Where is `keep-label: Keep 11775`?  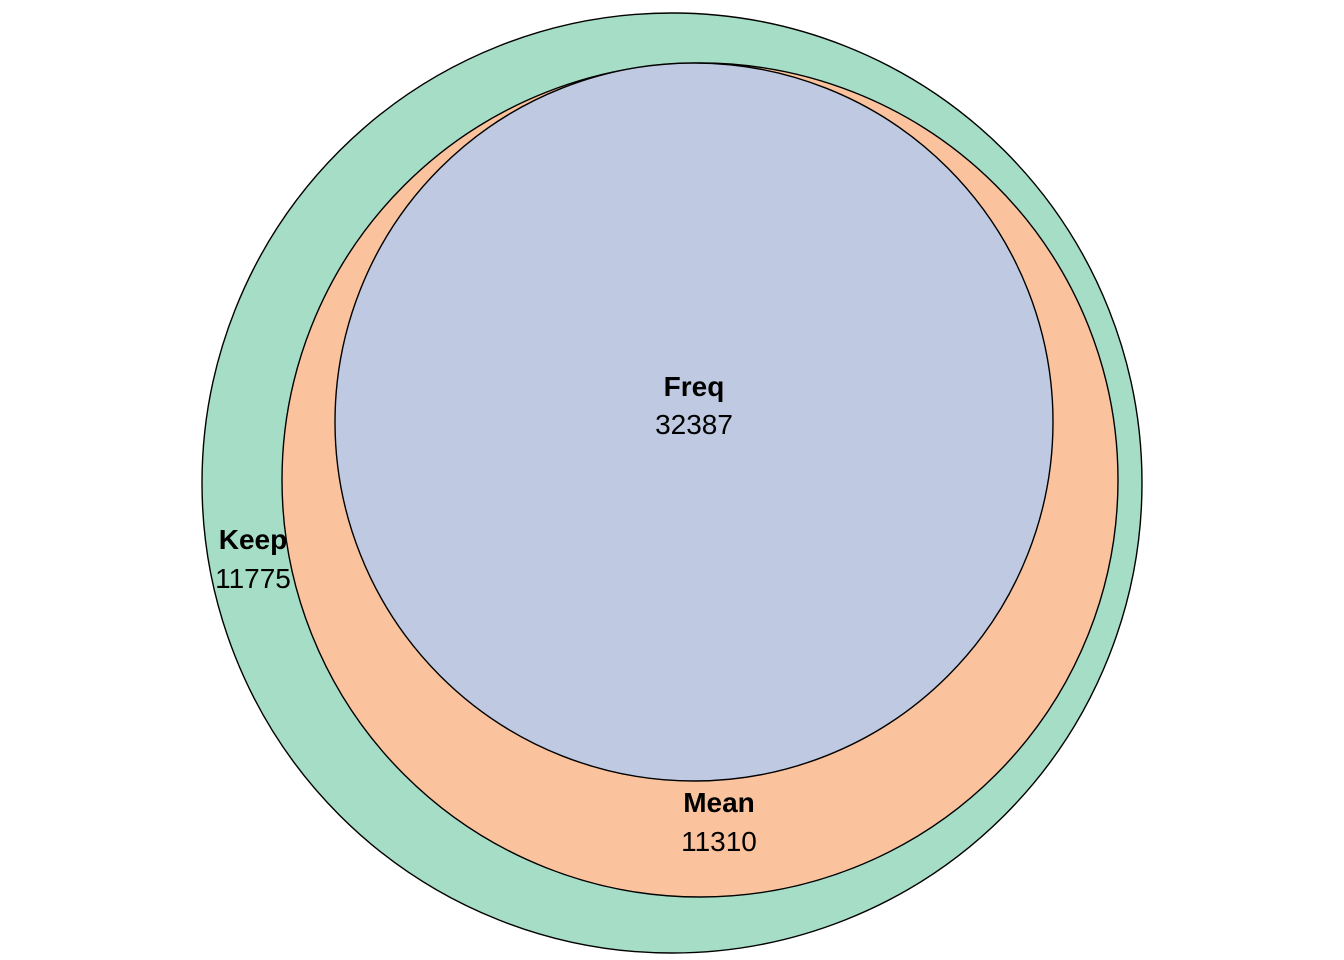 keep-label: Keep 11775 is located at coordinates (253, 559).